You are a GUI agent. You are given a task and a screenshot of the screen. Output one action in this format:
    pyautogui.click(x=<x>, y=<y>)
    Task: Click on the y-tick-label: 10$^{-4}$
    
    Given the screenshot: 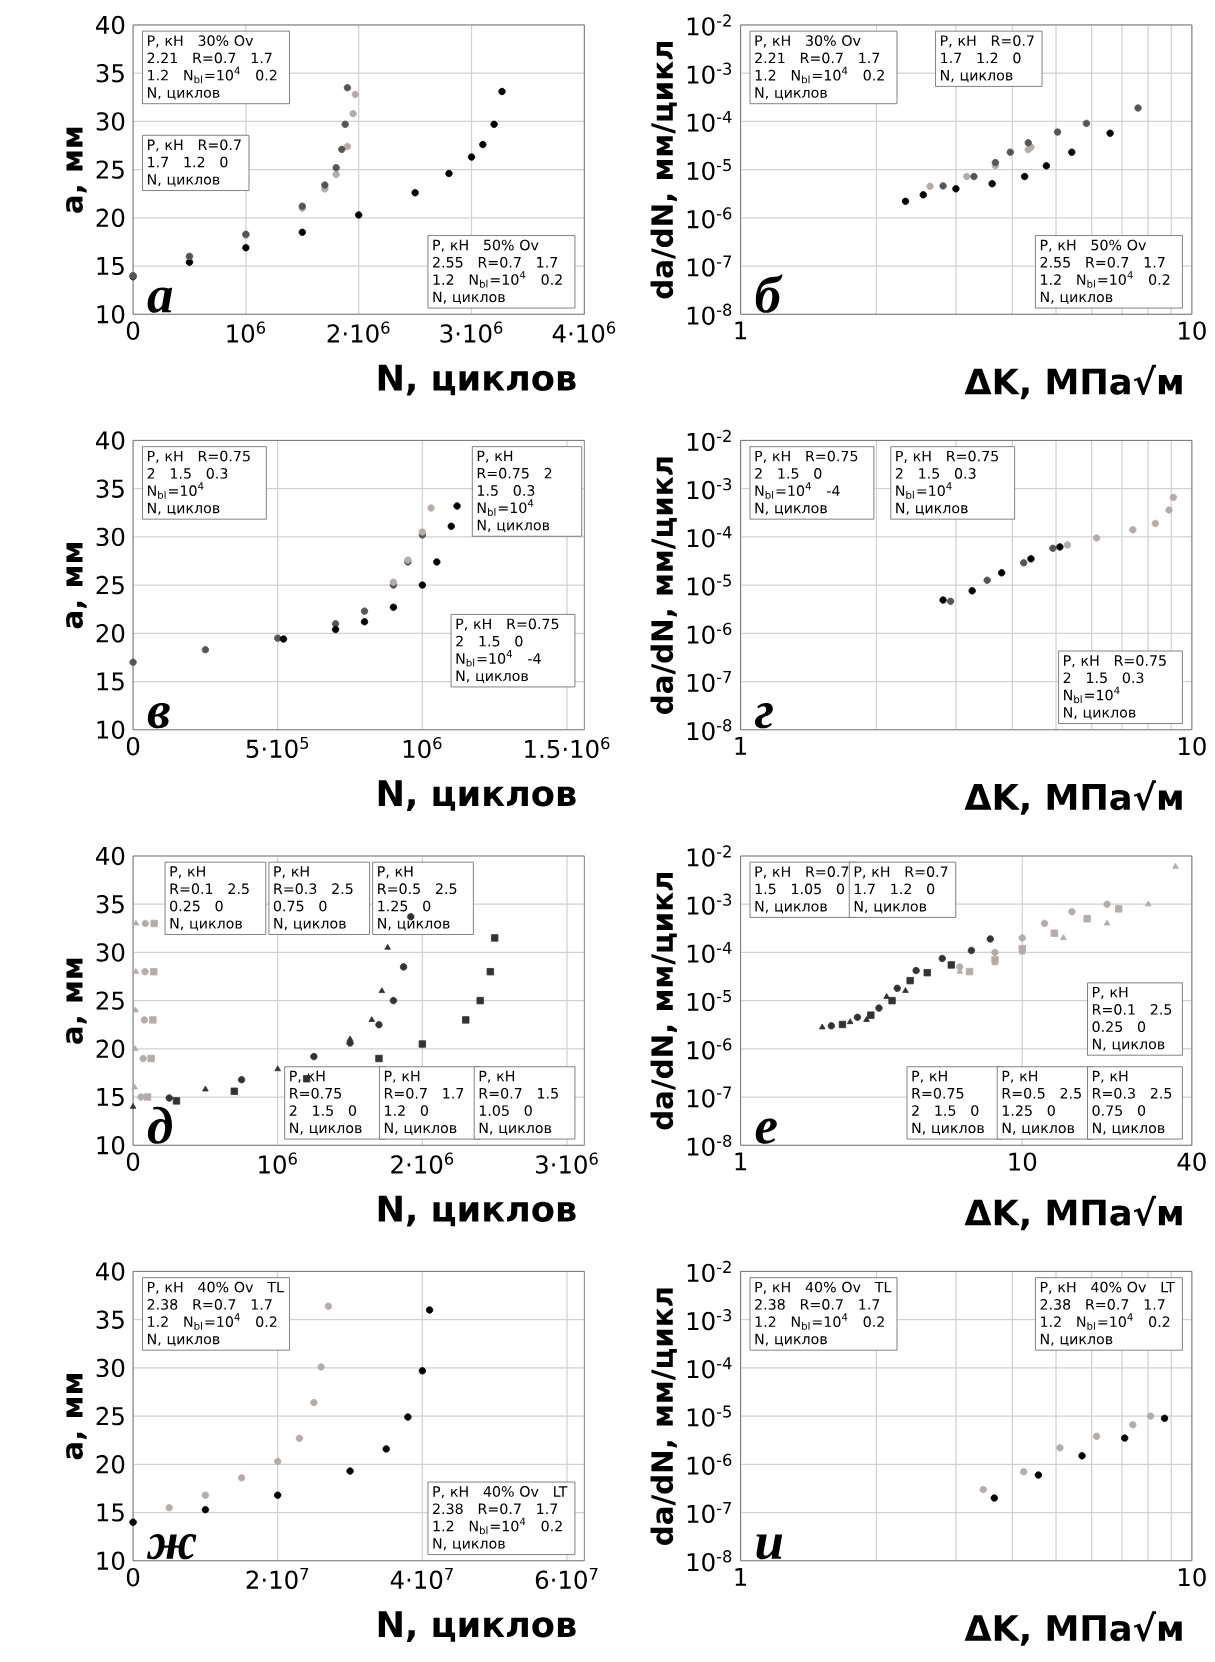 What is the action you would take?
    pyautogui.click(x=709, y=1368)
    